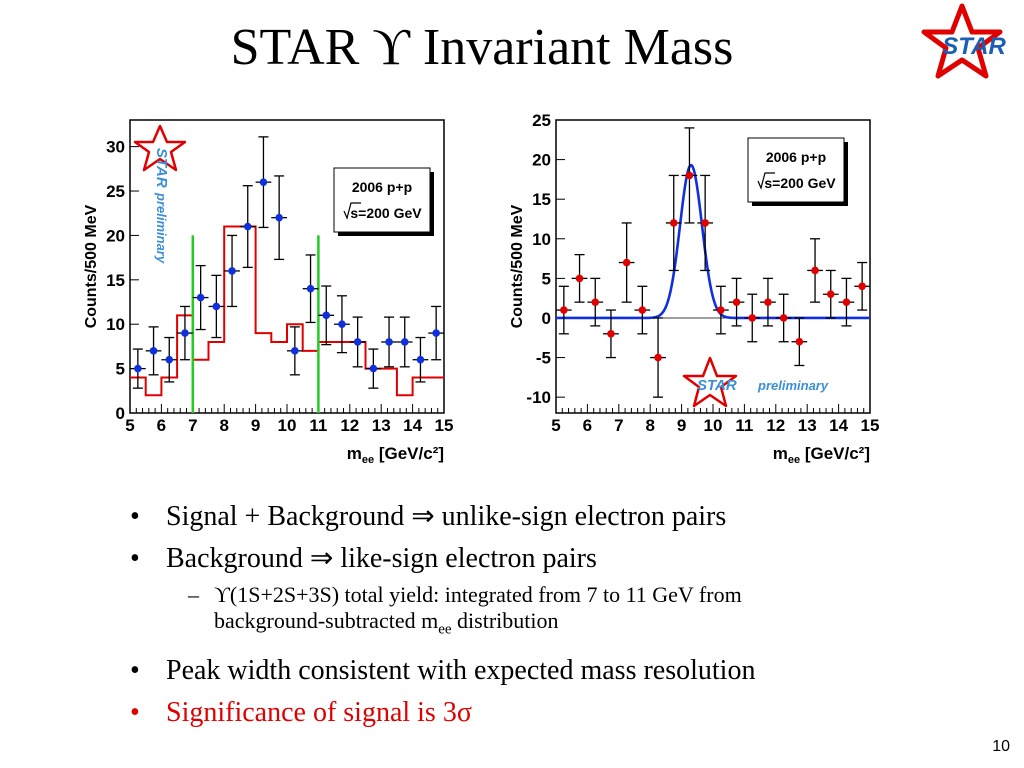 The image size is (1024, 768). I want to click on y-tick-label: 5, so click(120, 369).